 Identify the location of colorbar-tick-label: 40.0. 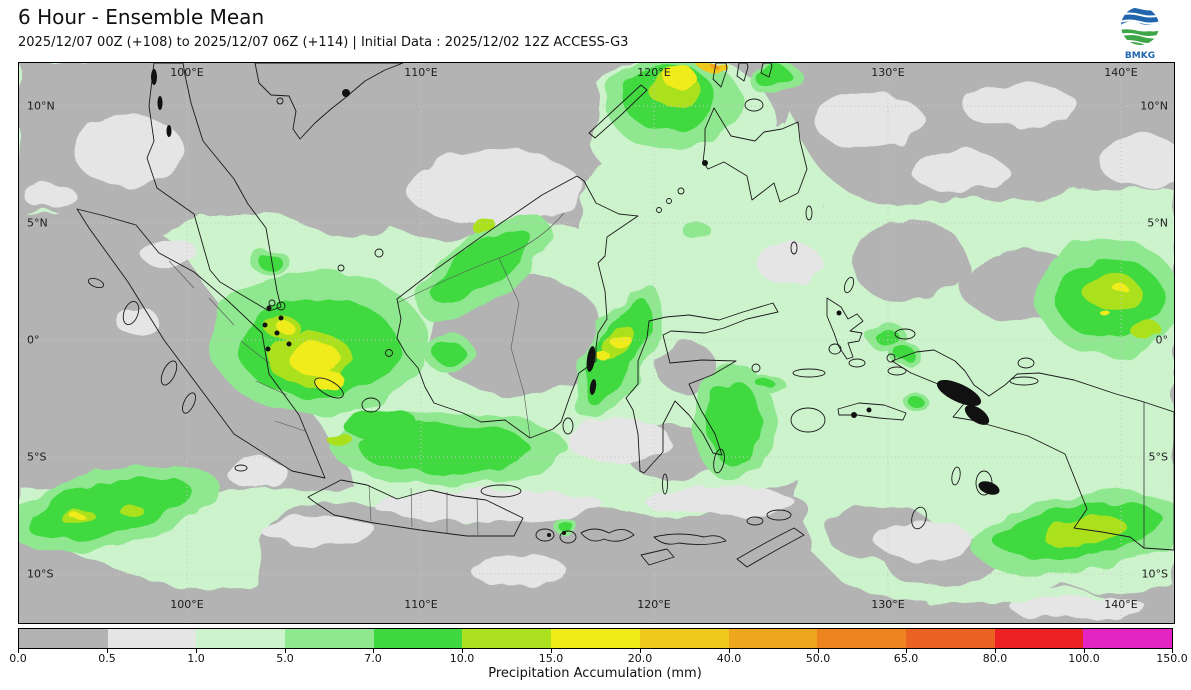
(729, 658).